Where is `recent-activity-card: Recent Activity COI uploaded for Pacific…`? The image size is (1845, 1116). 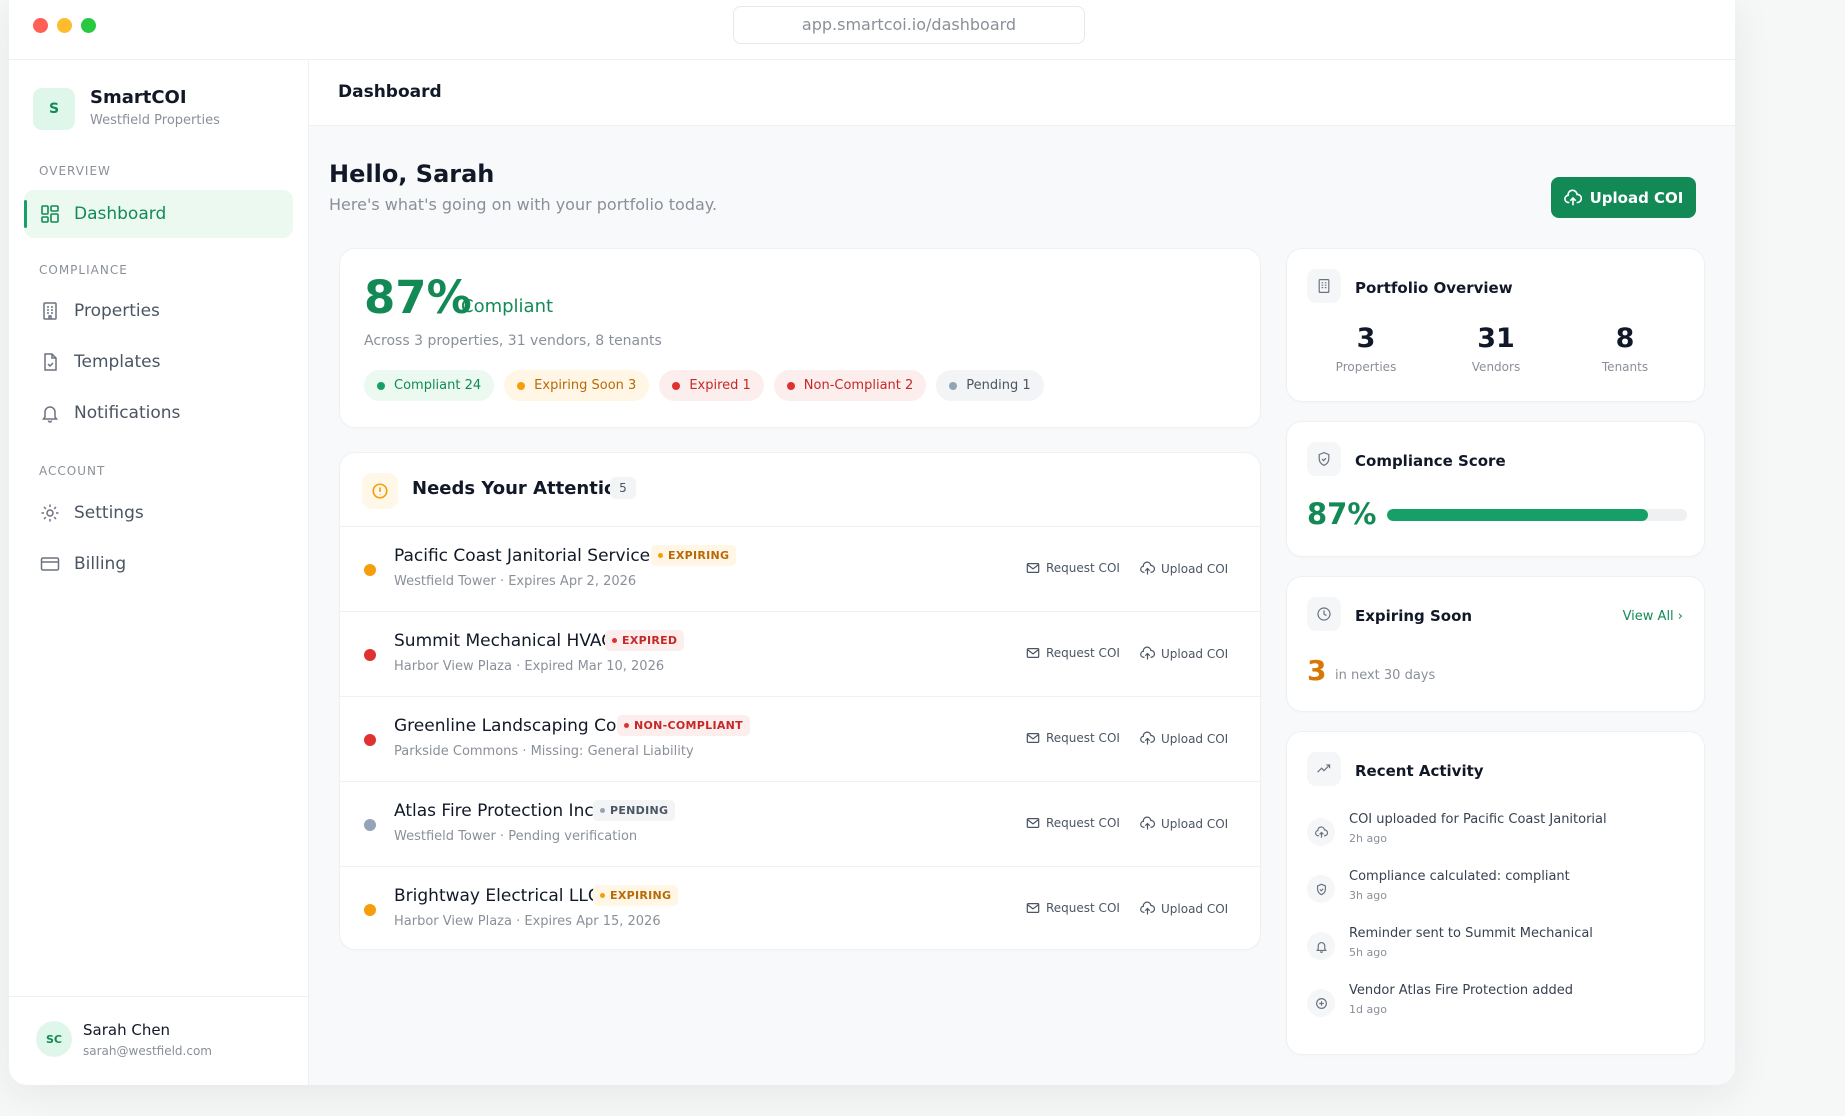
recent-activity-card: Recent Activity COI uploaded for Pacific… is located at coordinates (1495, 893).